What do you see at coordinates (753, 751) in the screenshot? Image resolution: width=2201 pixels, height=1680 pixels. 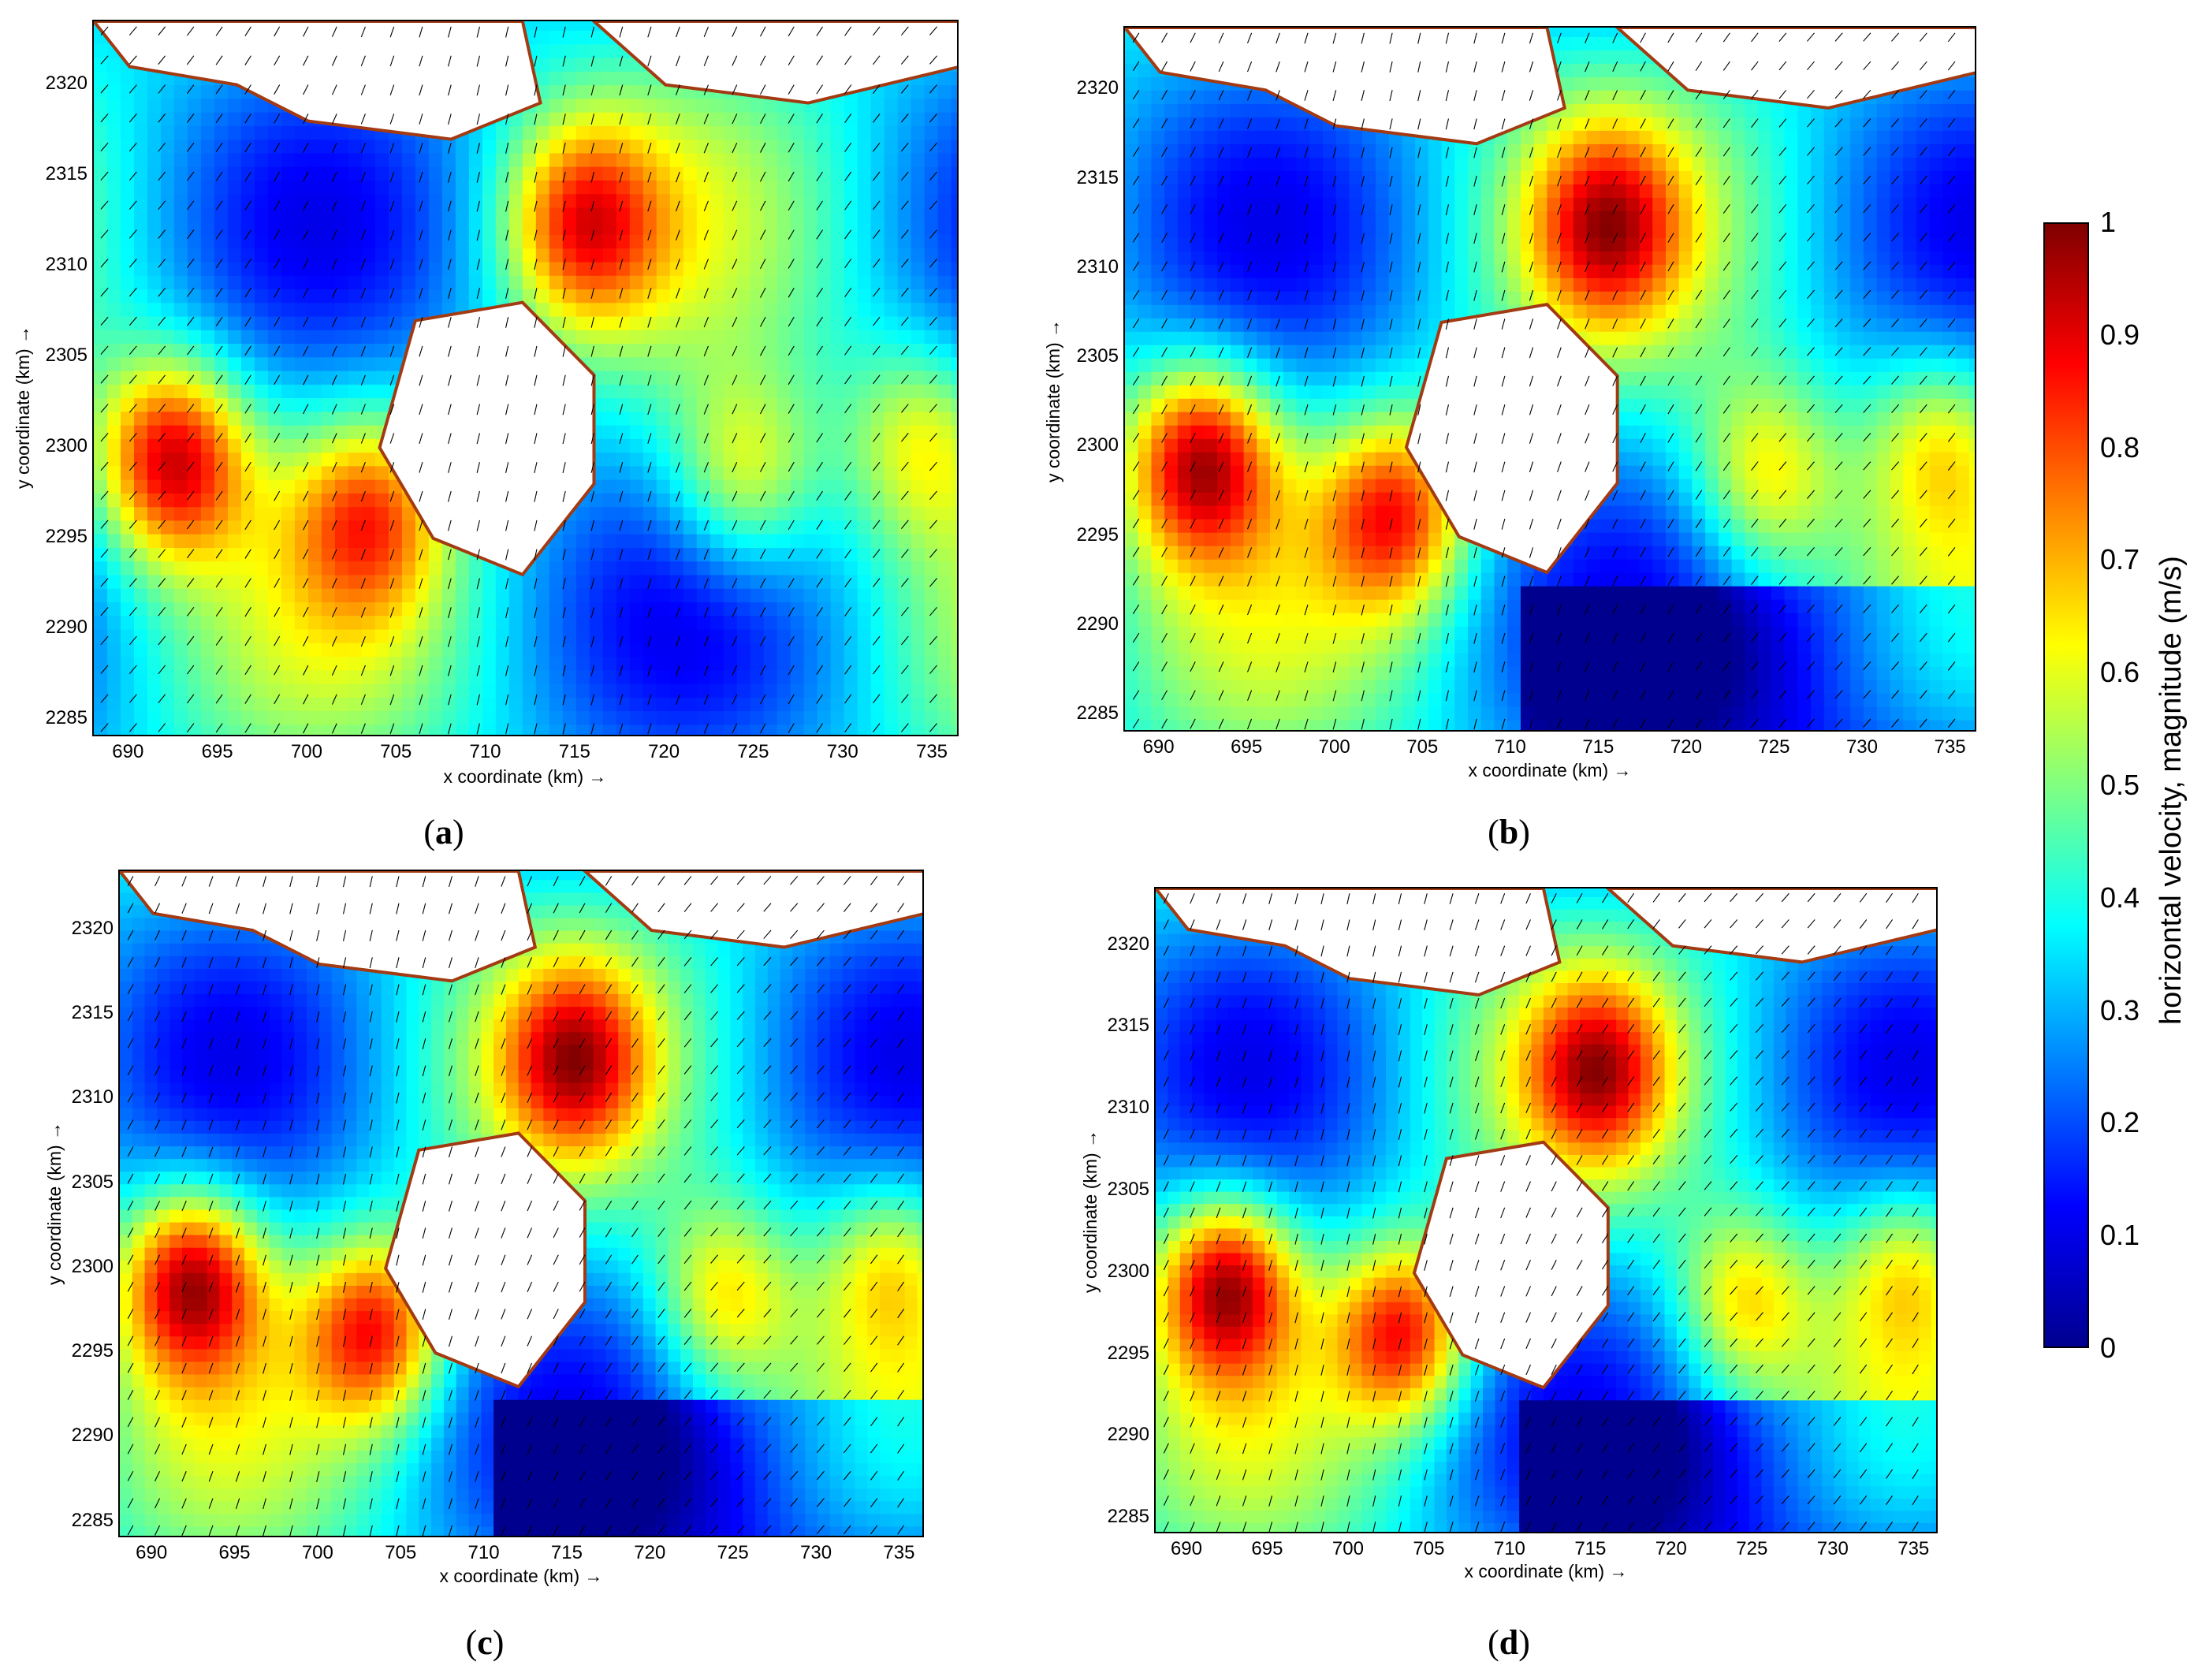 I see `x-tick-label: 725` at bounding box center [753, 751].